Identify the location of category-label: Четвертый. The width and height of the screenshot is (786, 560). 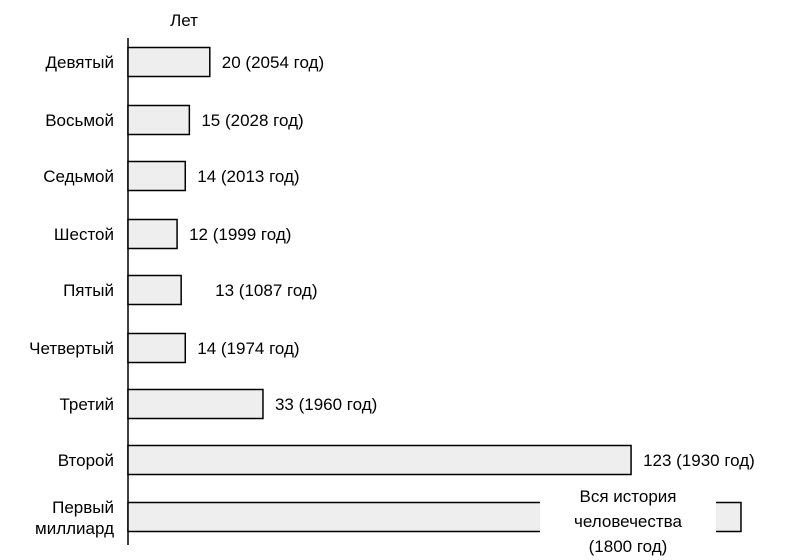
(71, 348).